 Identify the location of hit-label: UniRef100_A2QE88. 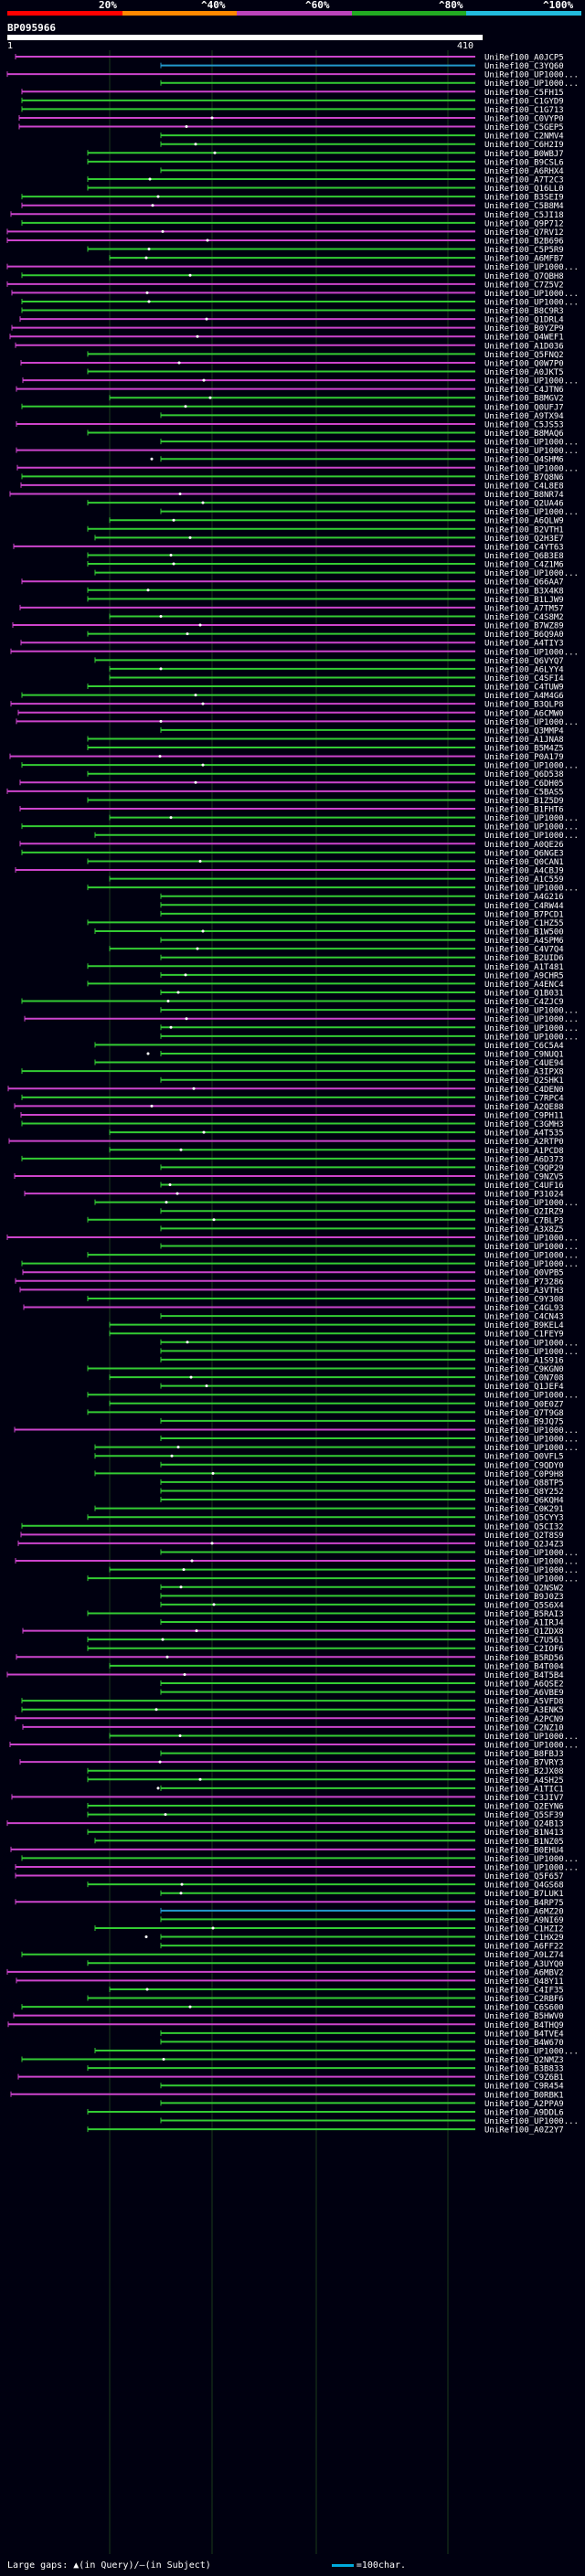
(524, 1107).